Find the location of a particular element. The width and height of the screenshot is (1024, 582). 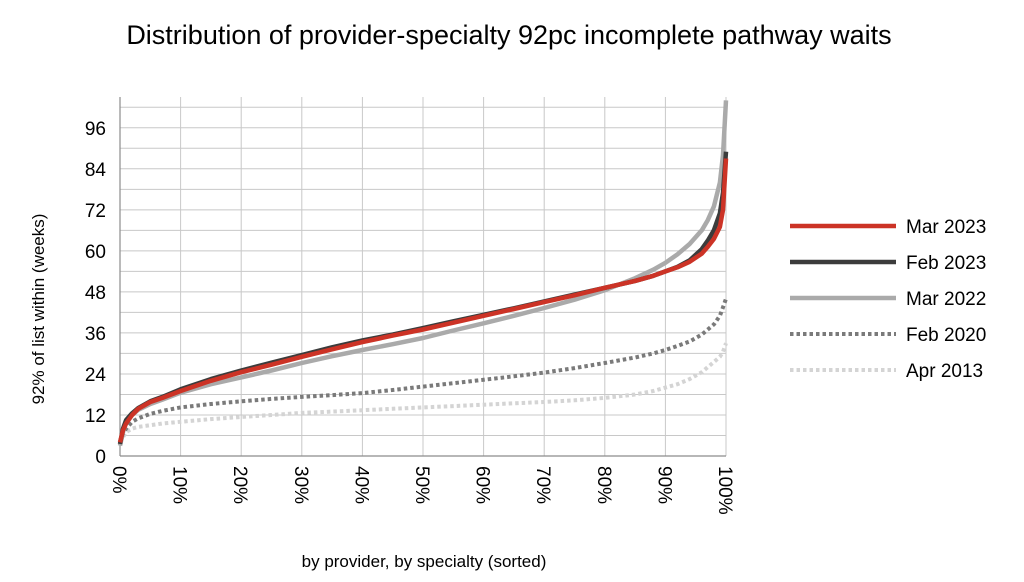

legend-label: Apr 2013 is located at coordinates (944, 371).